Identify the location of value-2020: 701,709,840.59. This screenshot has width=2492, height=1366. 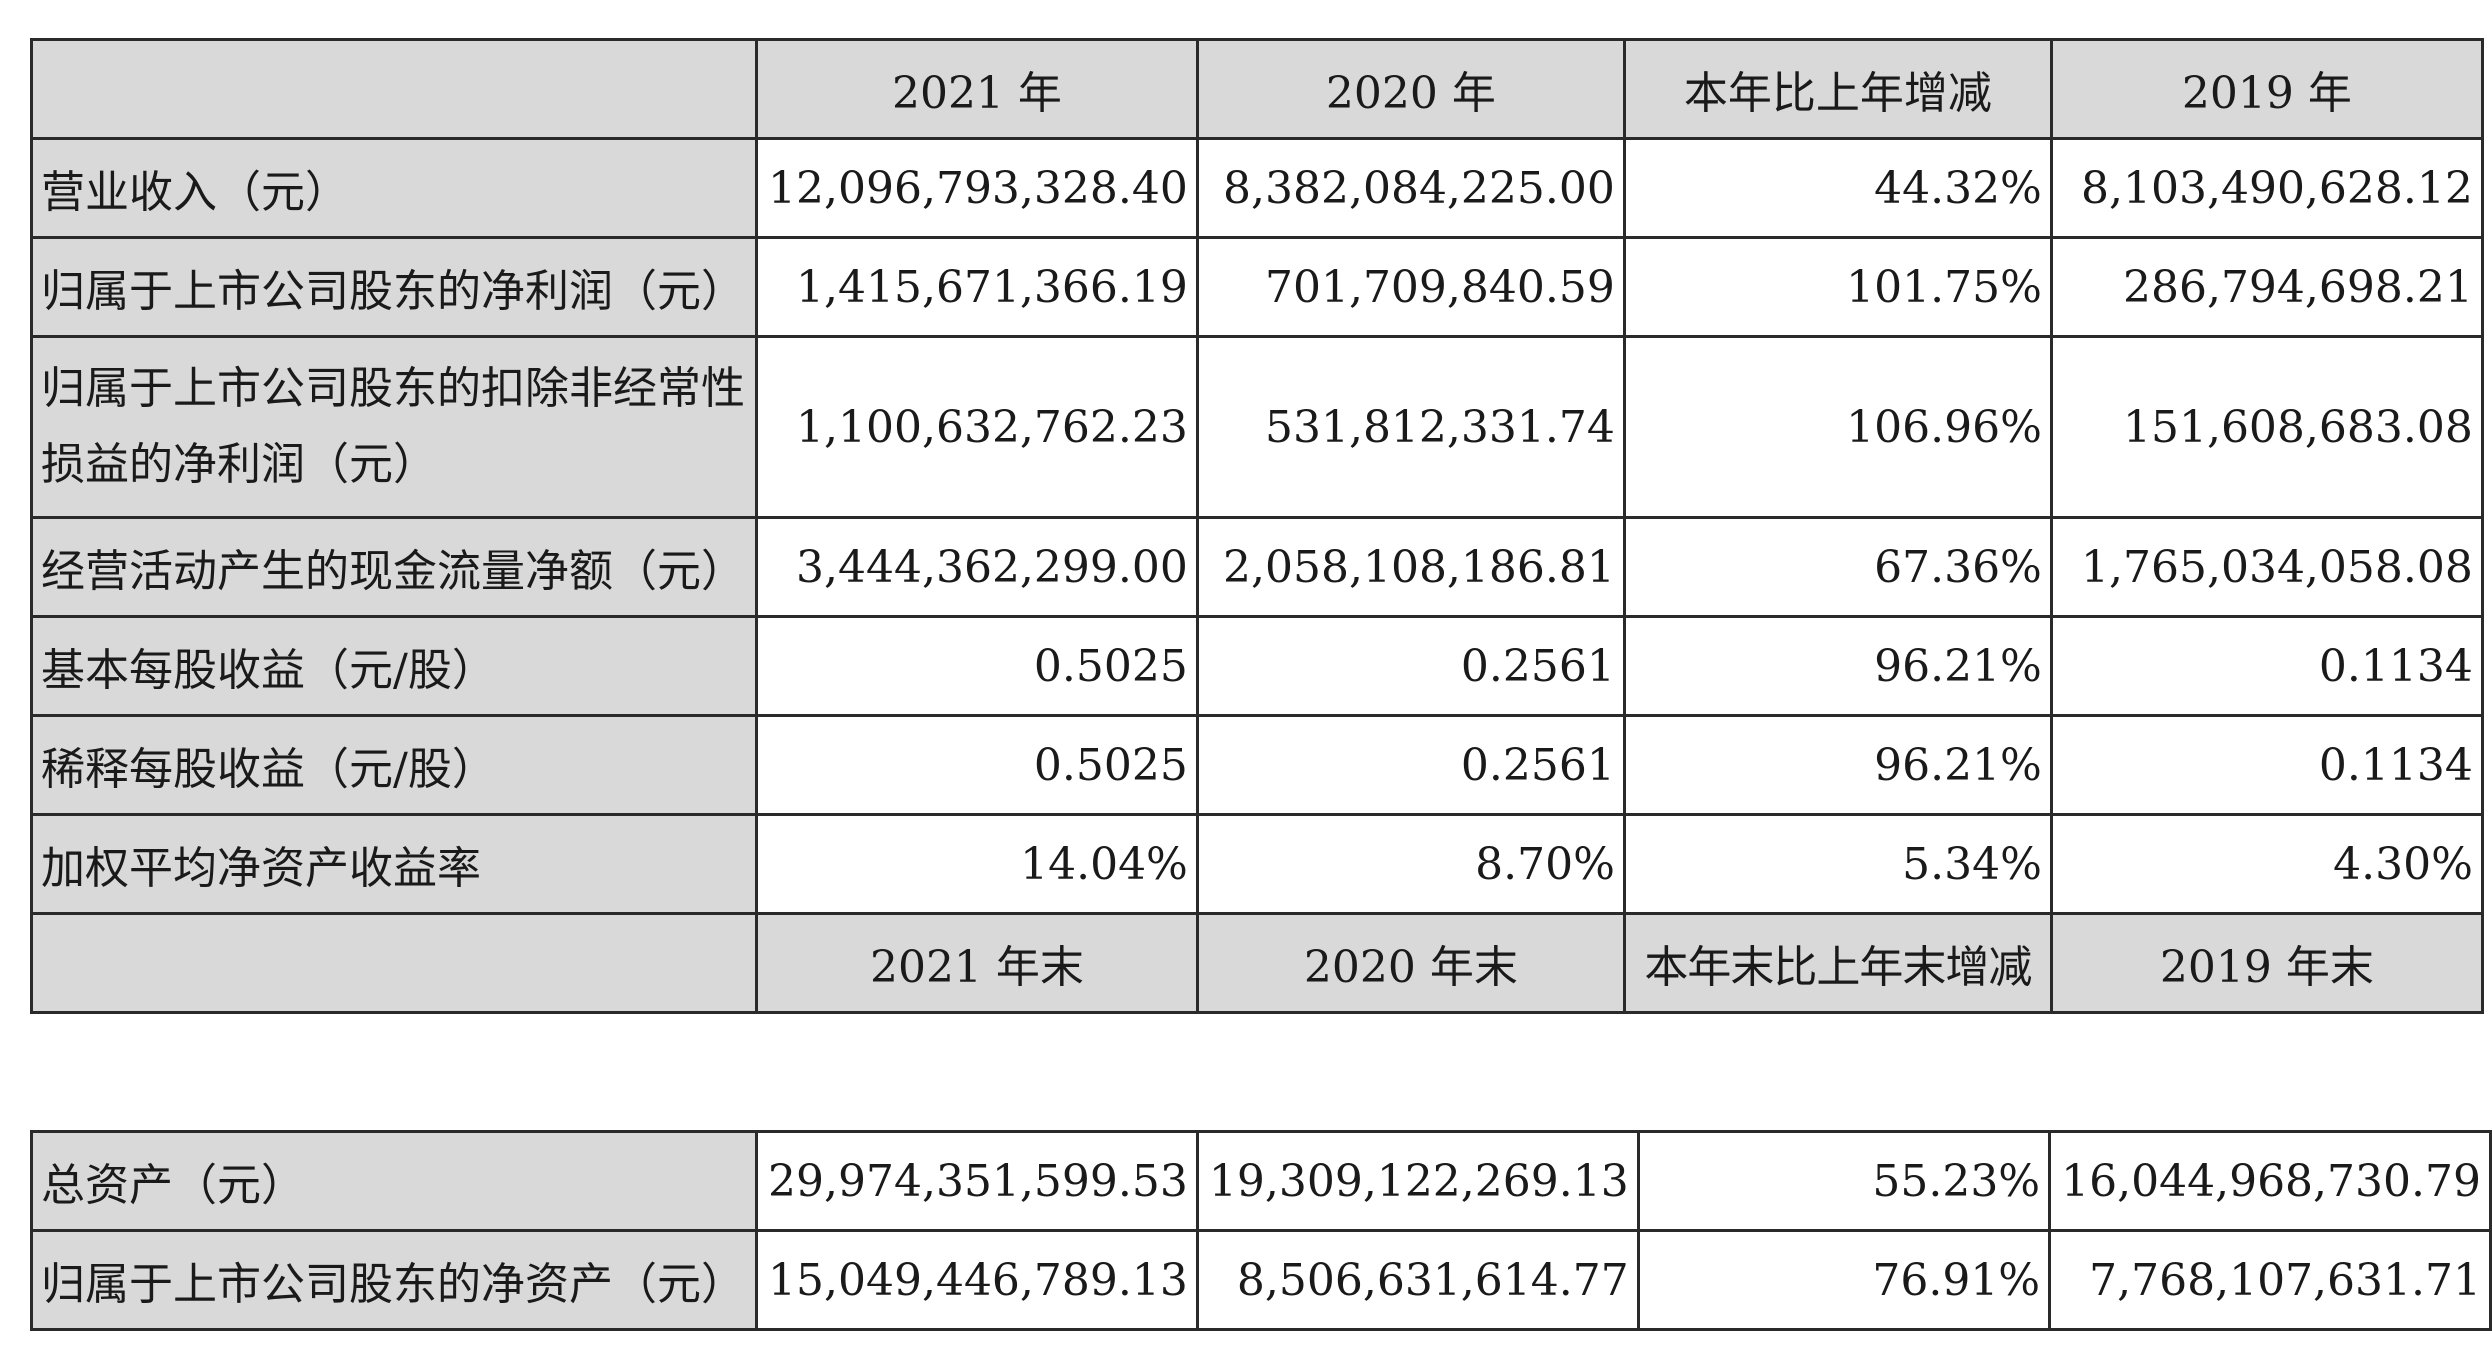
(1410, 287).